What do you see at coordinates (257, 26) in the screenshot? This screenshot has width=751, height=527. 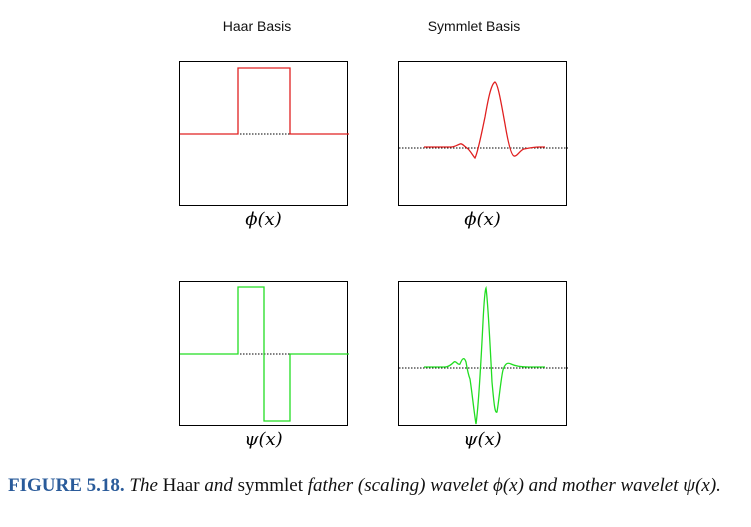 I see `haar-basis-title: Haar Basis` at bounding box center [257, 26].